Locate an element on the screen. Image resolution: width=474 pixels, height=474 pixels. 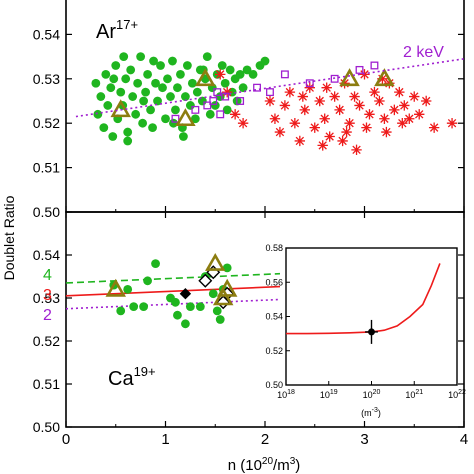
inset-x-tick-label: 1021 is located at coordinates (414, 394).